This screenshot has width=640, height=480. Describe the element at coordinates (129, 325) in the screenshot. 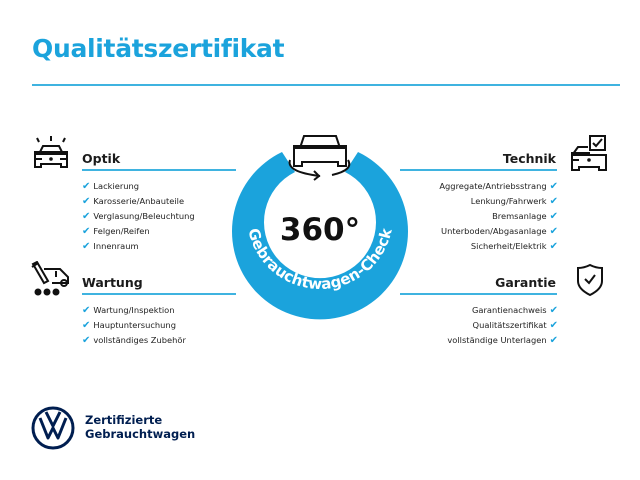

I see `list-item: ✔ Hauptuntersuchung` at that location.